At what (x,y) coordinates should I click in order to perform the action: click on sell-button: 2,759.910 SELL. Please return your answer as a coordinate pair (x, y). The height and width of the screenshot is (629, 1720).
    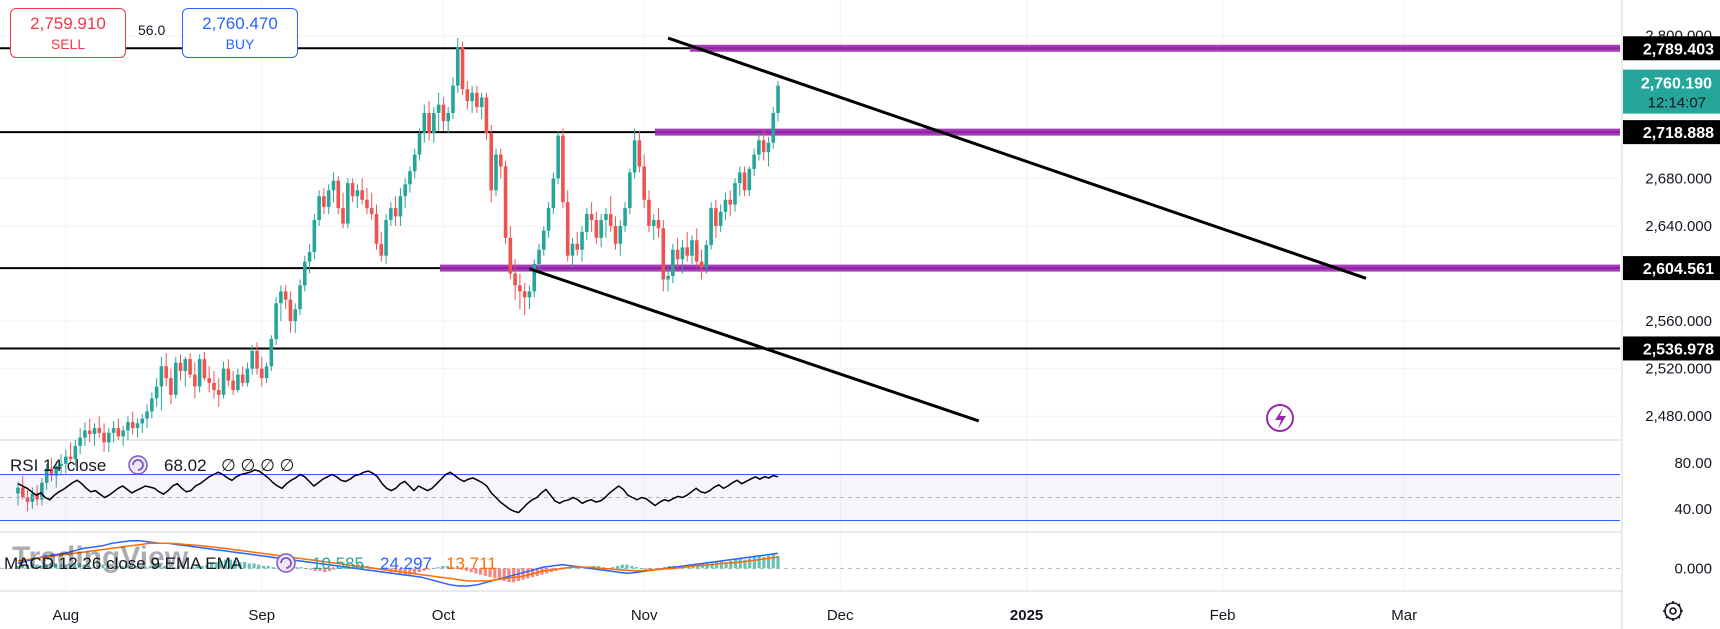
    Looking at the image, I should click on (68, 33).